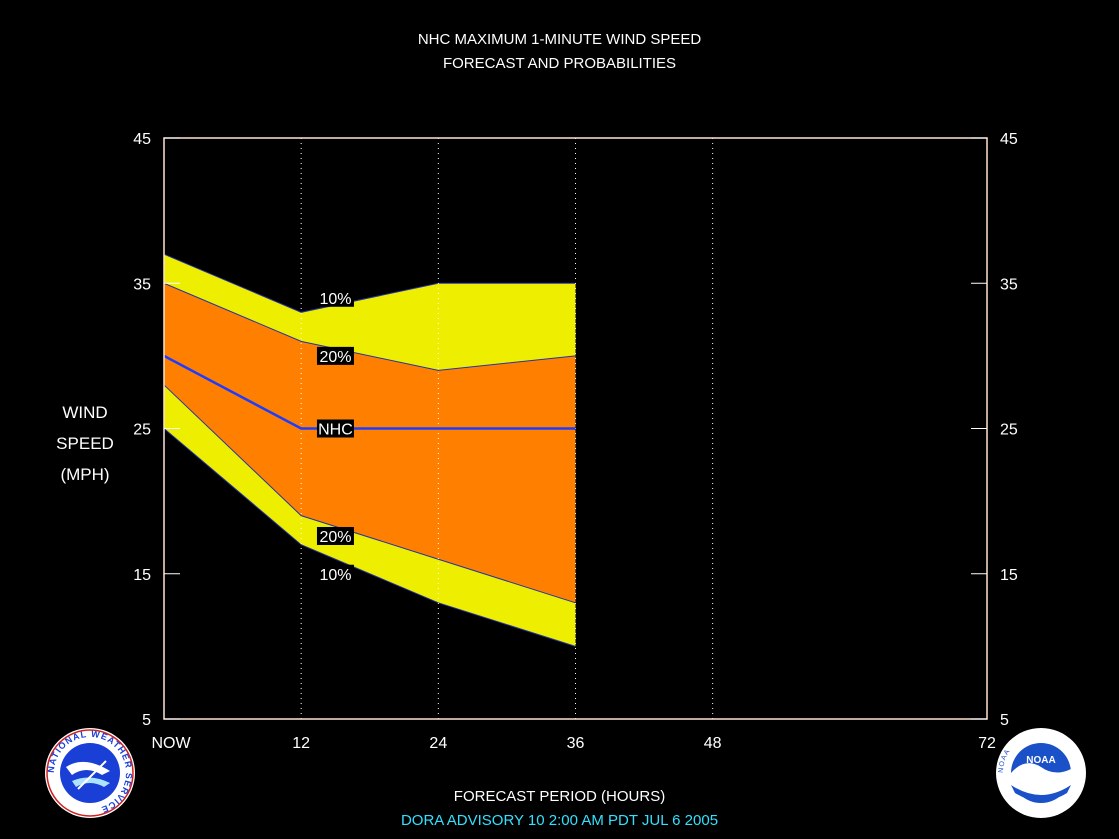 Image resolution: width=1119 pixels, height=839 pixels. What do you see at coordinates (85, 412) in the screenshot?
I see `y-axis-label-line1: WIND` at bounding box center [85, 412].